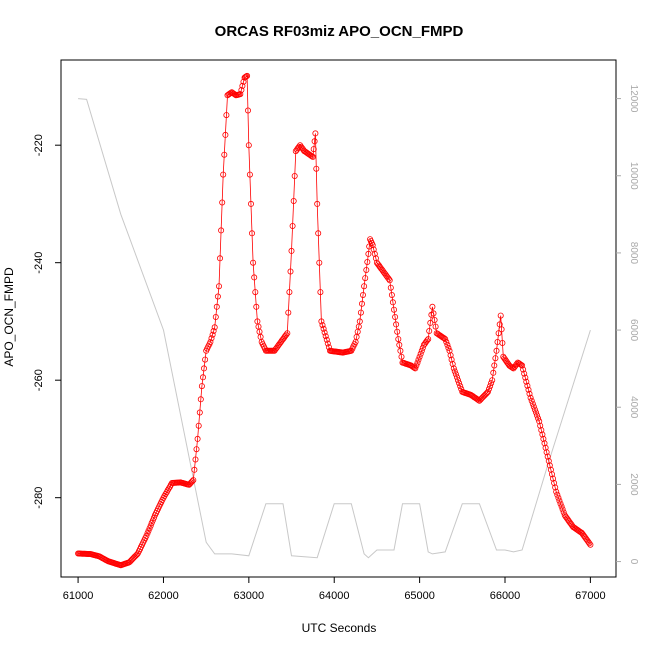  Describe the element at coordinates (39, 263) in the screenshot. I see `y-tick-label: -240` at that location.